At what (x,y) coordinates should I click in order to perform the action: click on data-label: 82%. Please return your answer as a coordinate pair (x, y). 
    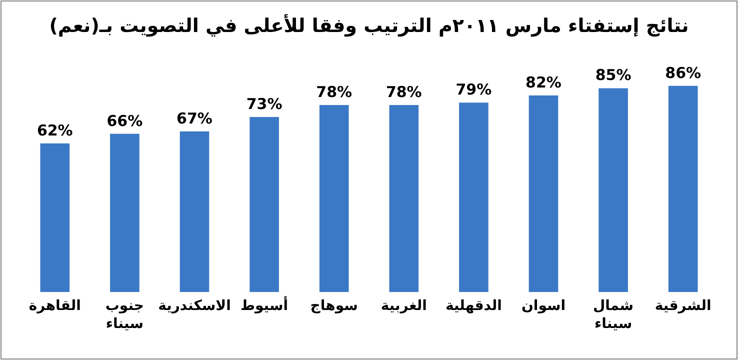
    Looking at the image, I should click on (544, 82).